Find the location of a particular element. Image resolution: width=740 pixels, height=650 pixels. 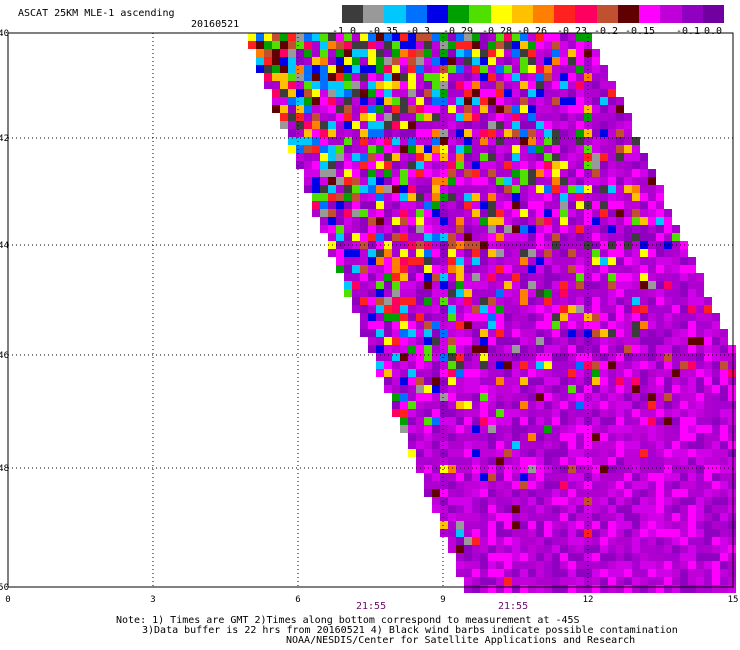

color-scale-label: -0.29 is located at coordinates (458, 31).